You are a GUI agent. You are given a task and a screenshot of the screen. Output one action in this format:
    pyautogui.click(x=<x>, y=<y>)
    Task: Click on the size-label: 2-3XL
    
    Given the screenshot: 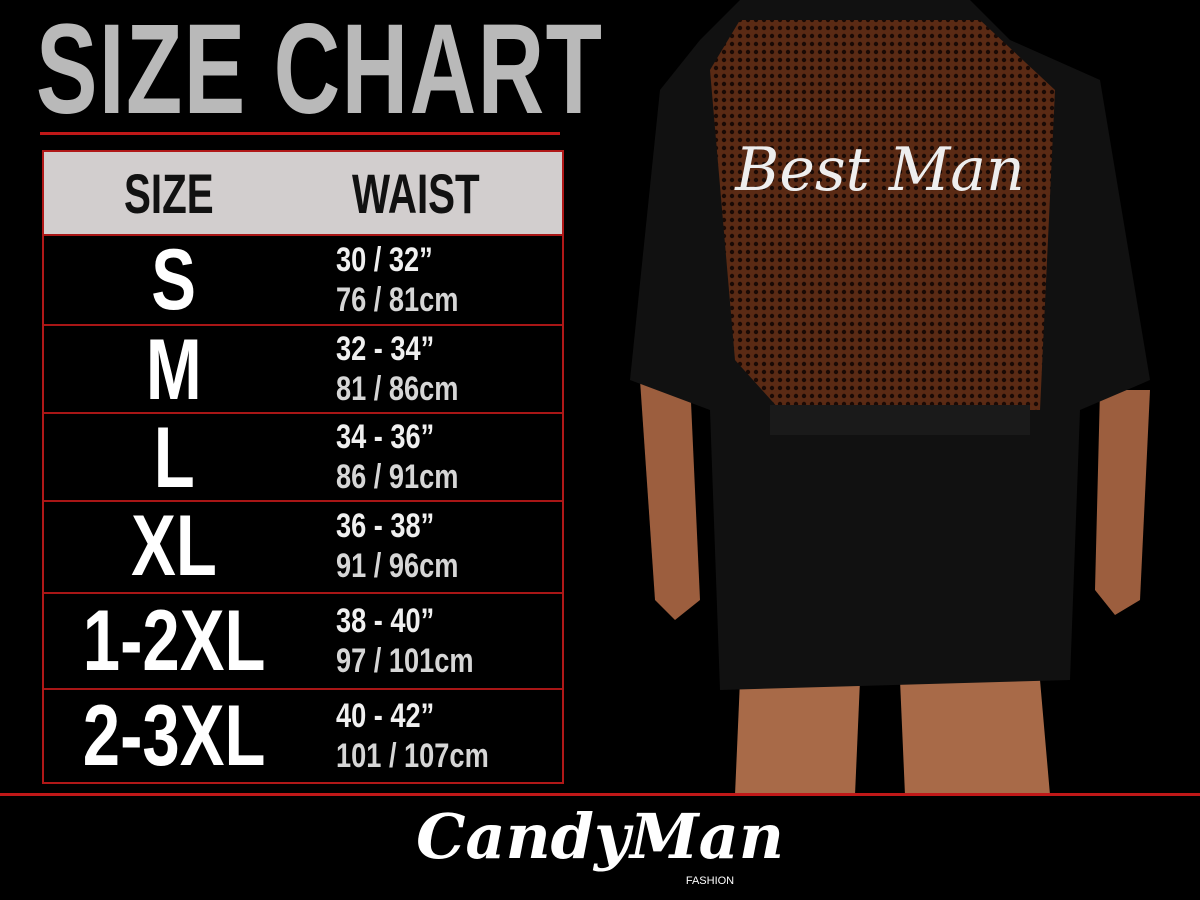 What is the action you would take?
    pyautogui.click(x=174, y=736)
    